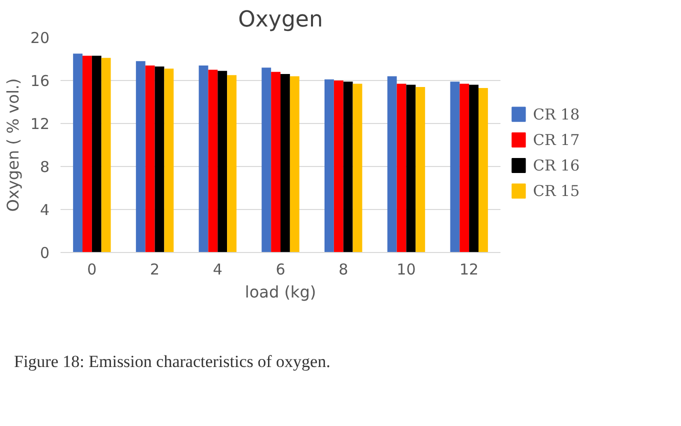  What do you see at coordinates (406, 269) in the screenshot?
I see `x-tick-label: 10` at bounding box center [406, 269].